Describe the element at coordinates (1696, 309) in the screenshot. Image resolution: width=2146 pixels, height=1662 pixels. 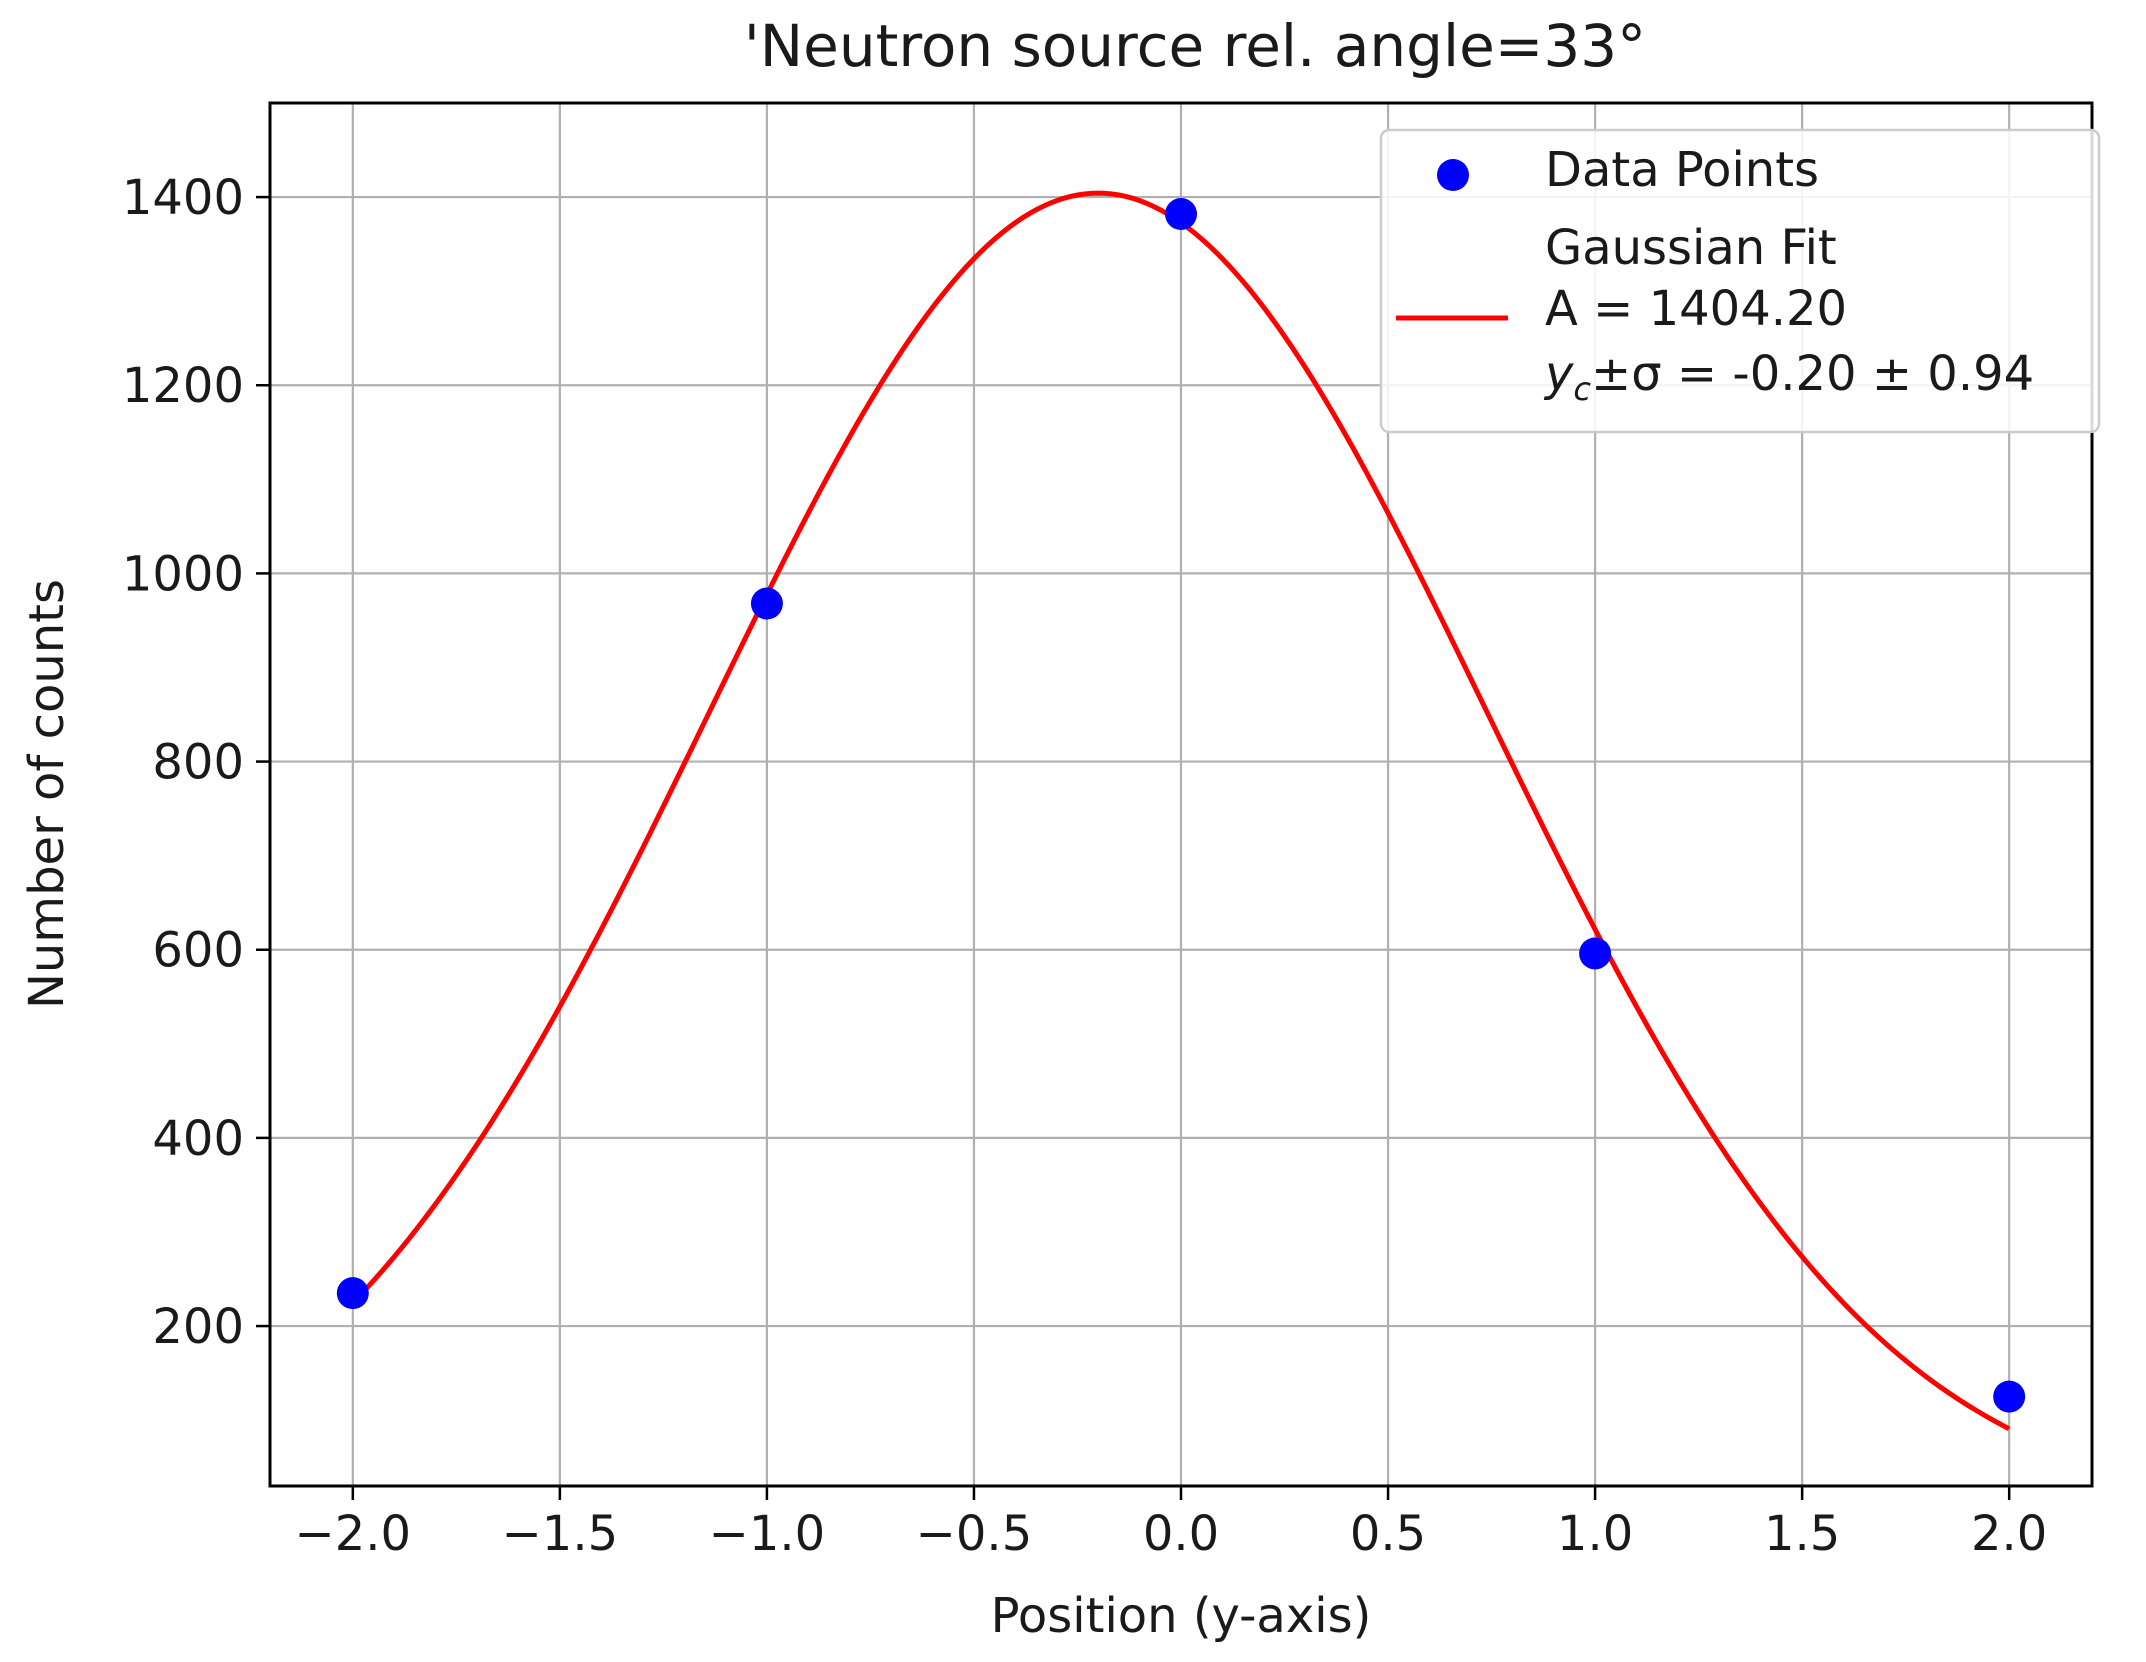
I see `legend-fit-amplitude: A = 1404.20` at that location.